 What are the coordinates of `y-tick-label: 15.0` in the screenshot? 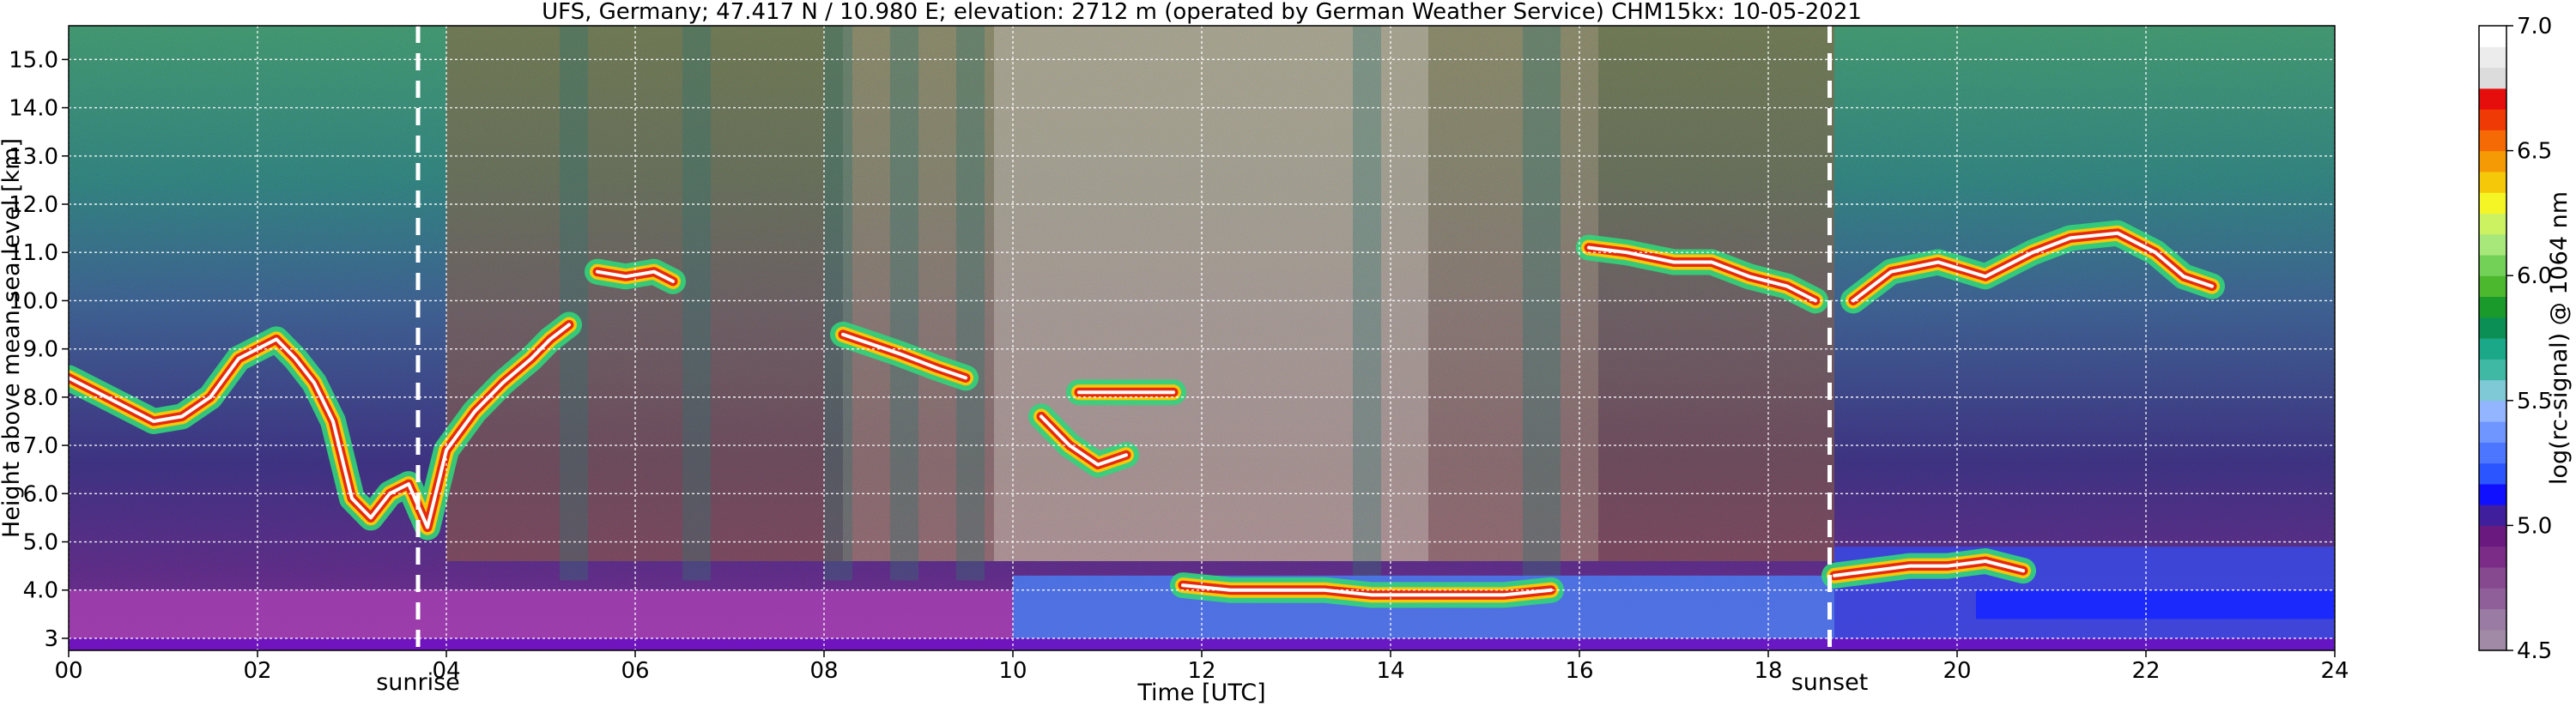 It's located at (33, 60).